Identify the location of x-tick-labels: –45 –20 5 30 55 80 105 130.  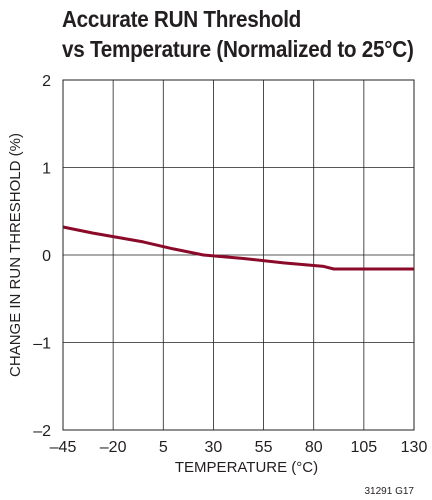
(239, 447).